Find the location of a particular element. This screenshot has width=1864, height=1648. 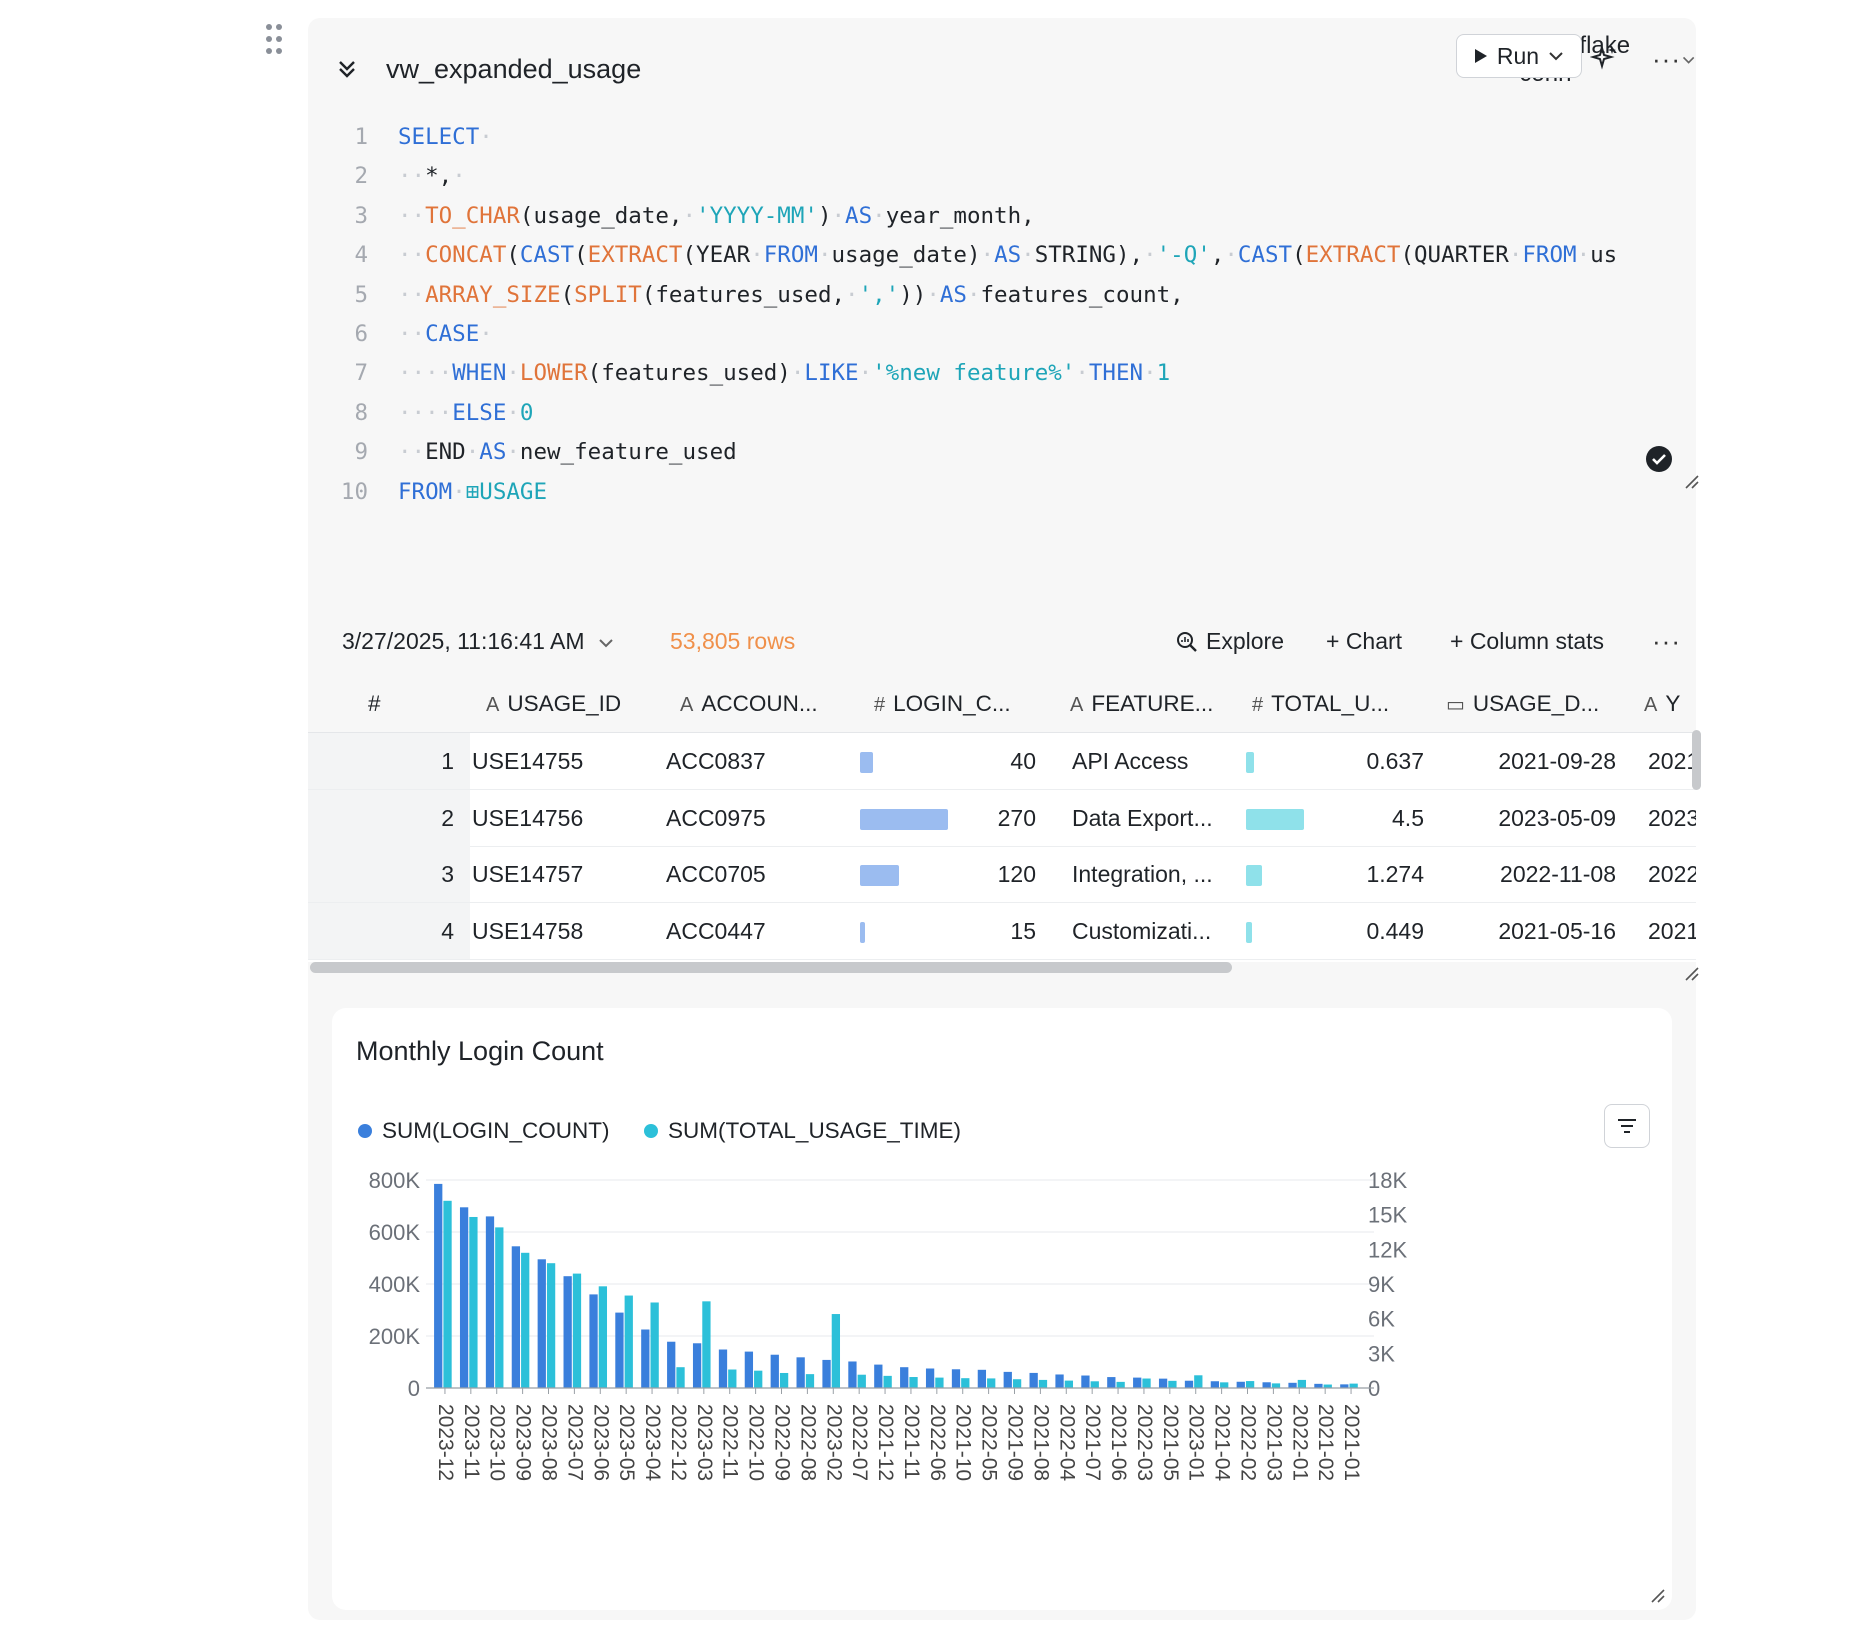

table-cell: 2023-05-09 is located at coordinates (1557, 817).